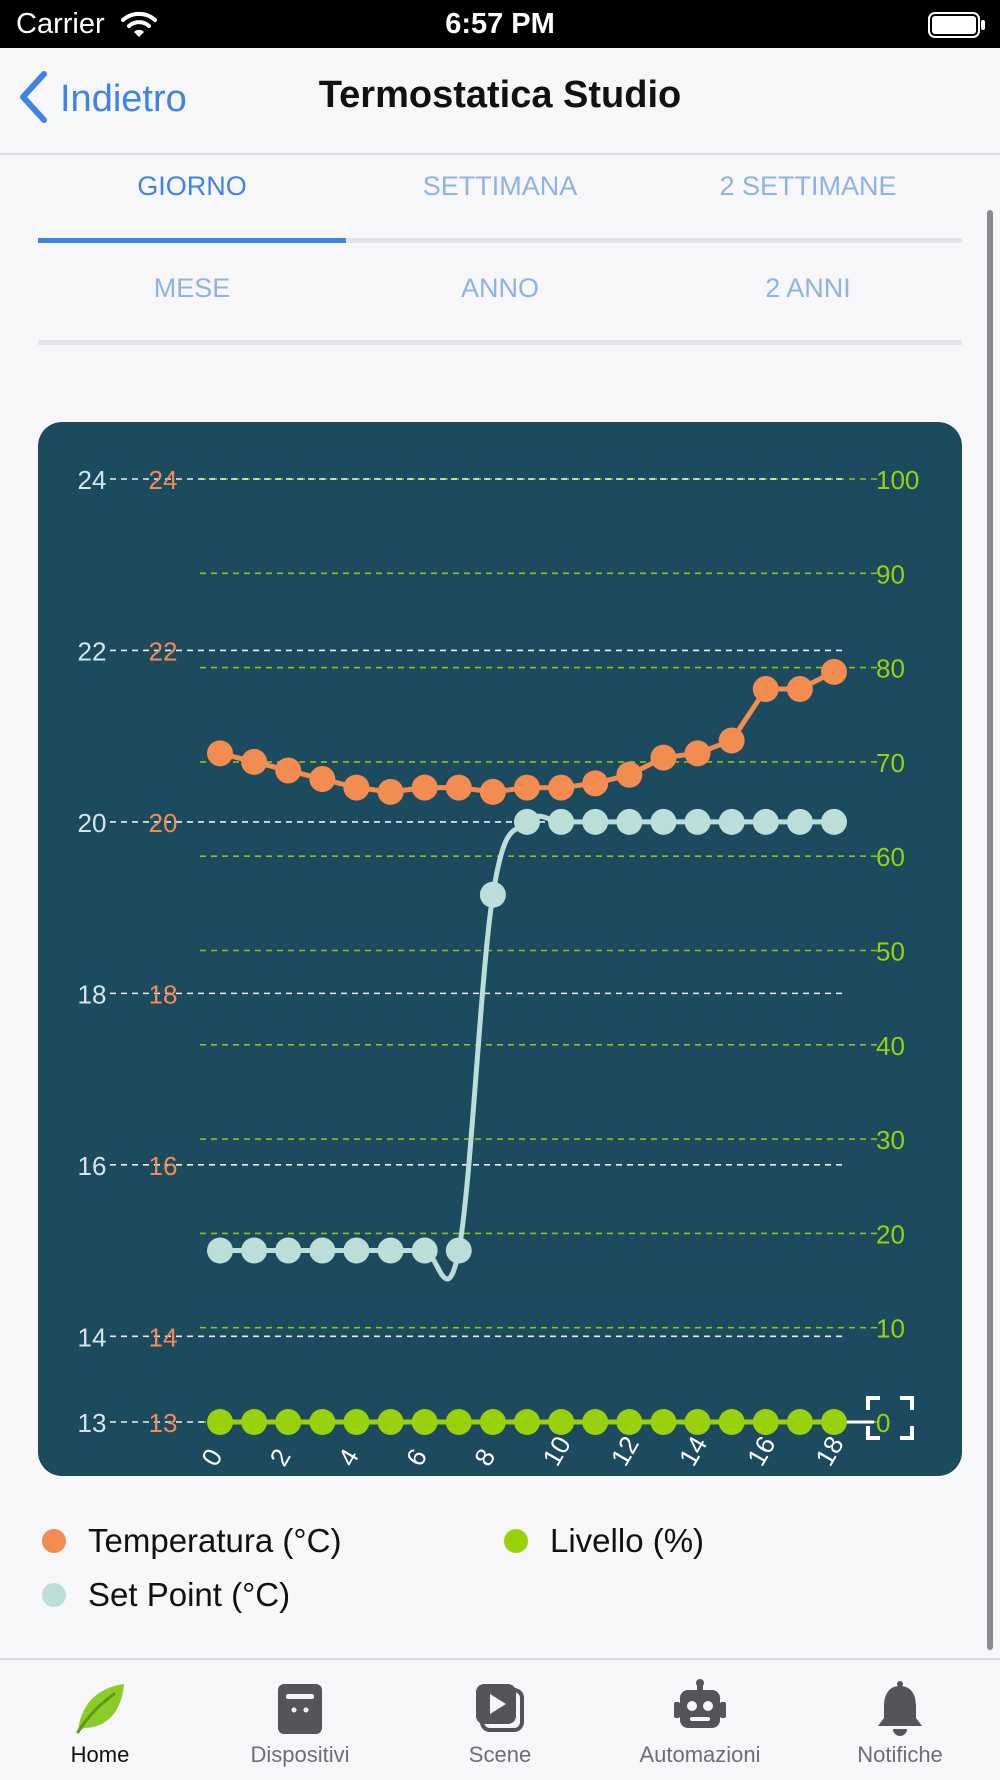 The width and height of the screenshot is (1000, 1780). Describe the element at coordinates (900, 1754) in the screenshot. I see `tab-bar-label-notifiche: Notifiche` at that location.